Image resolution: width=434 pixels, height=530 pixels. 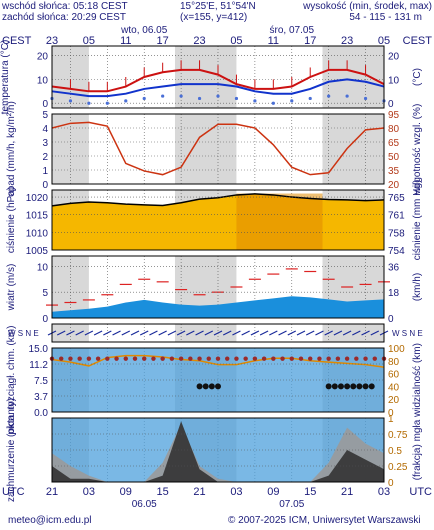 What do you see at coordinates (45, 115) in the screenshot?
I see `precip-tick-left: 5` at bounding box center [45, 115].